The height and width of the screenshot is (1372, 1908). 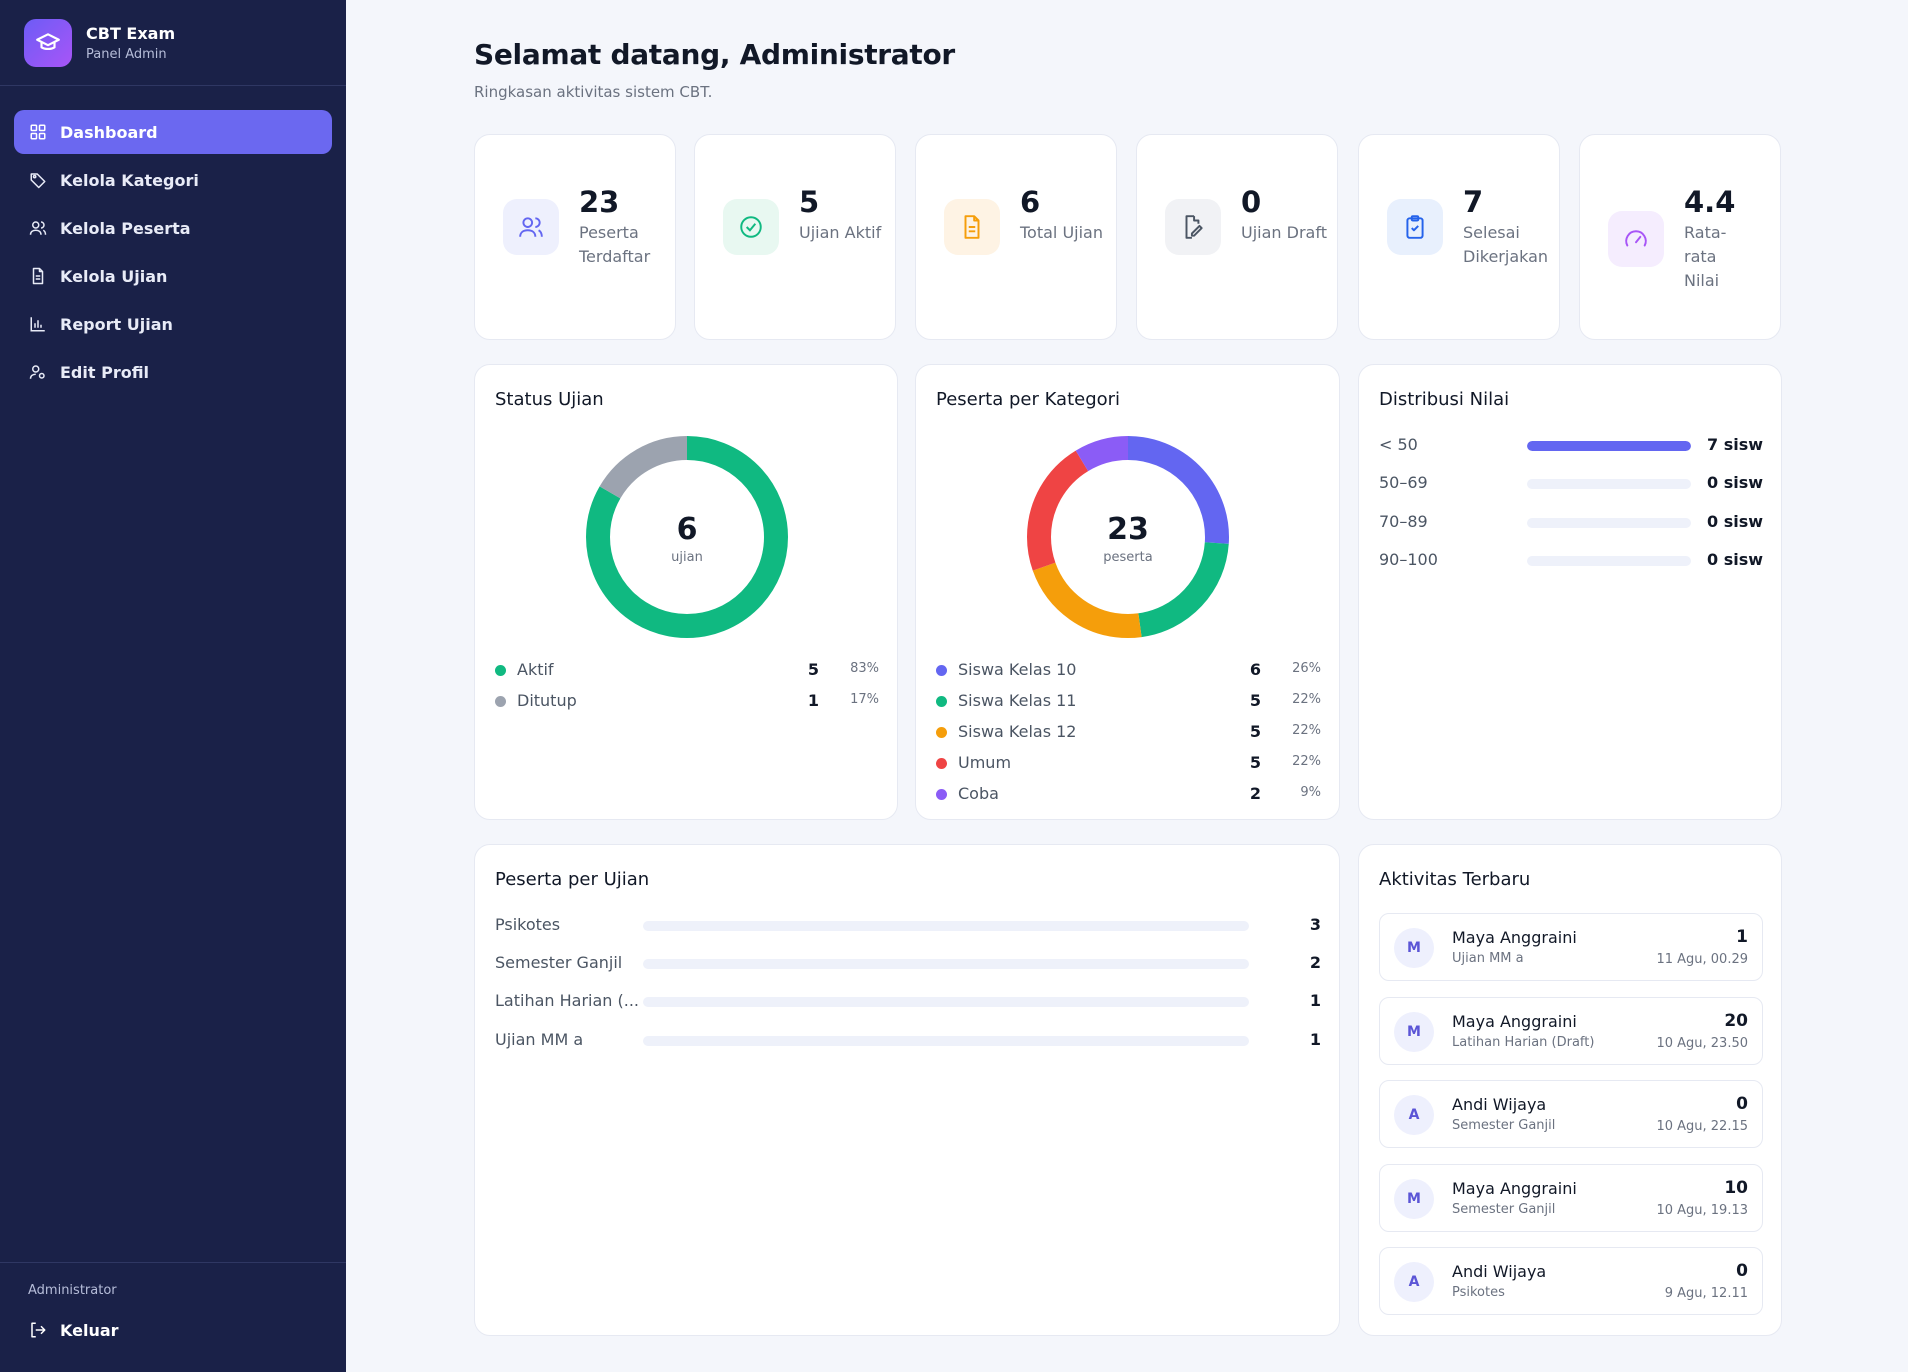 What do you see at coordinates (1128, 794) in the screenshot?
I see `legend-item-coba: Coba 2 9%` at bounding box center [1128, 794].